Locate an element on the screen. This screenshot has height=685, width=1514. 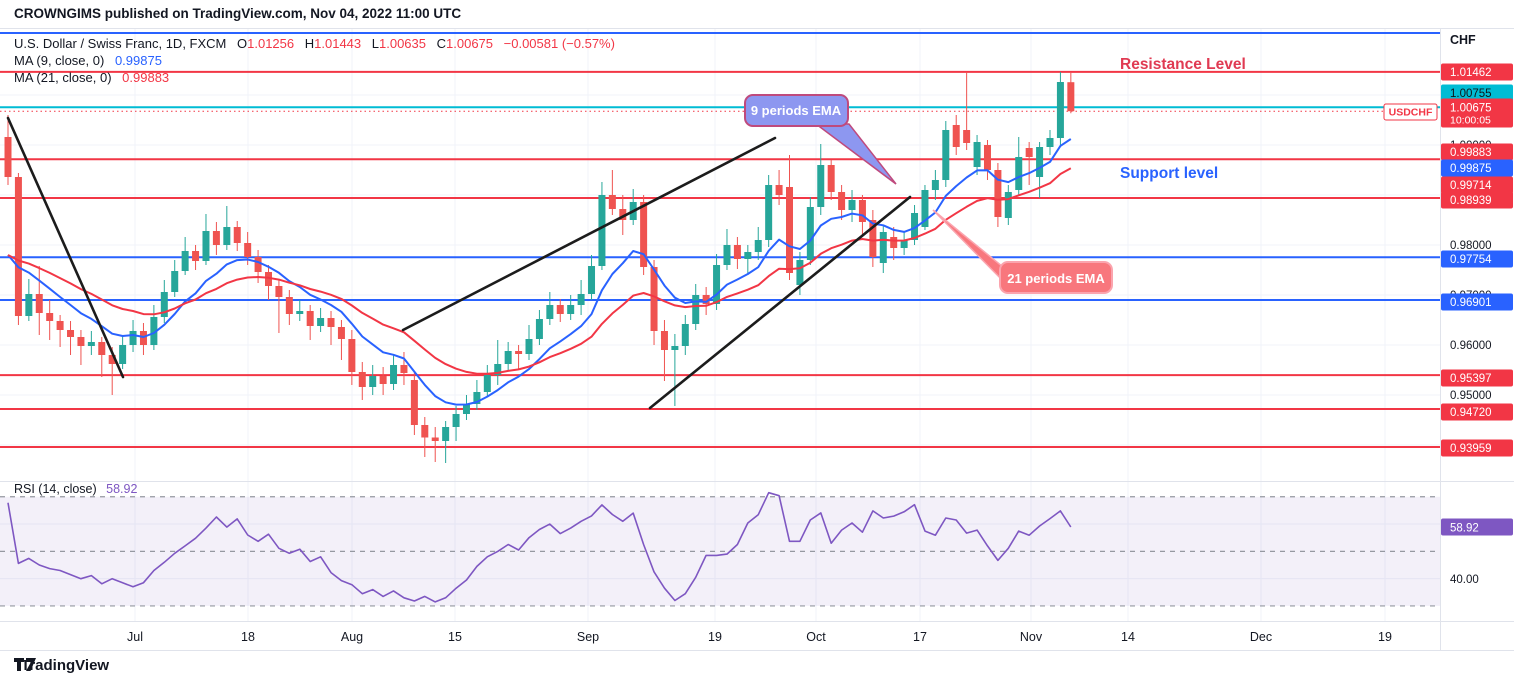
svg-text: 0.95397 is located at coordinates (1471, 379).